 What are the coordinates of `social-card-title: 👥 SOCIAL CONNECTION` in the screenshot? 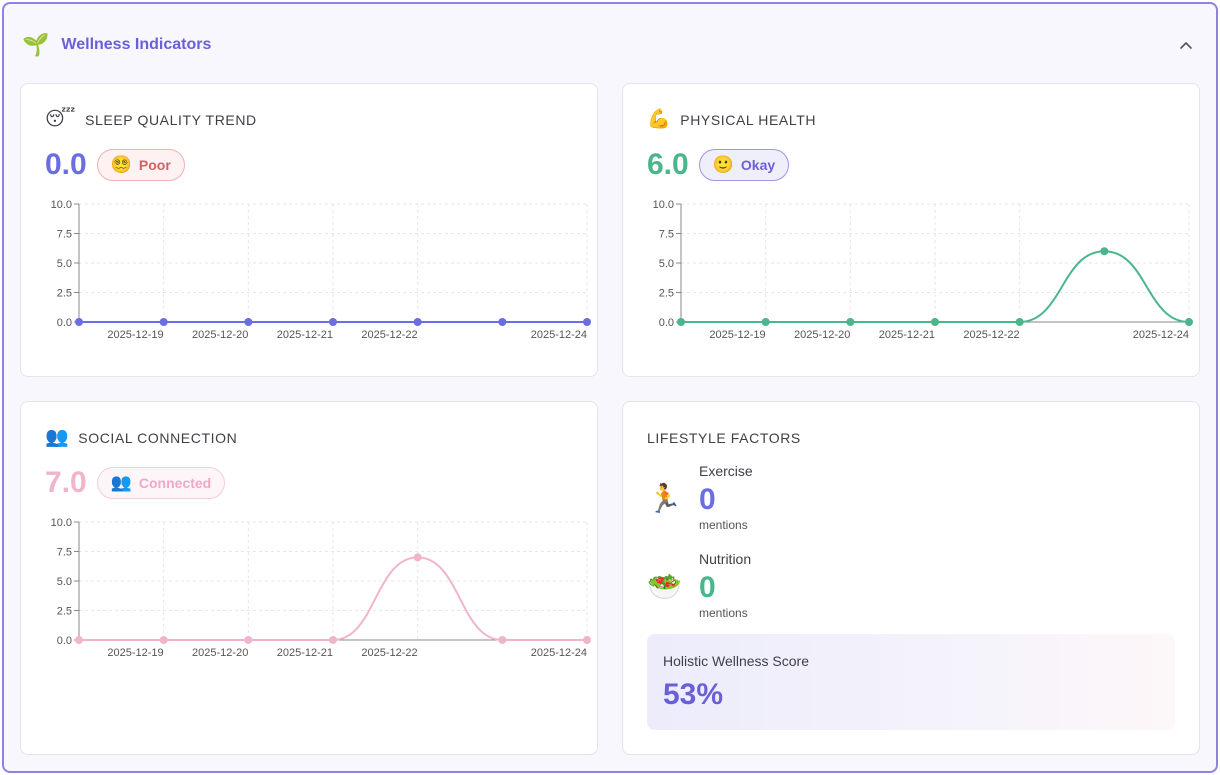 It's located at (141, 437).